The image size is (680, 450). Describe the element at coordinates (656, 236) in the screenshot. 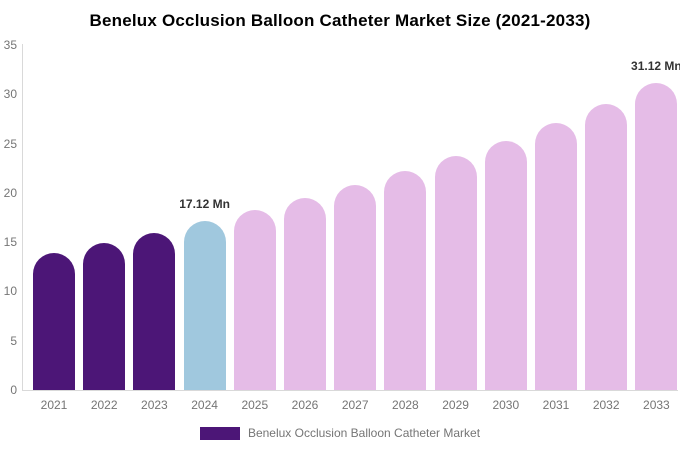

I see `bar-2033` at that location.